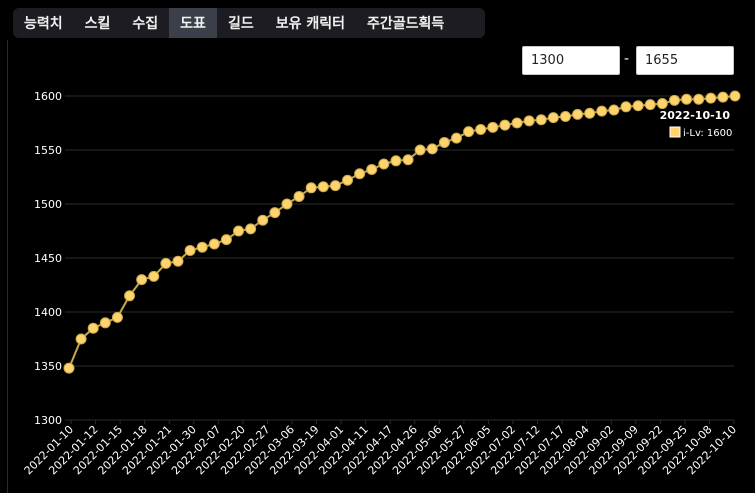 This screenshot has width=755, height=493. Describe the element at coordinates (48, 204) in the screenshot. I see `y-tick-label: 1500` at that location.